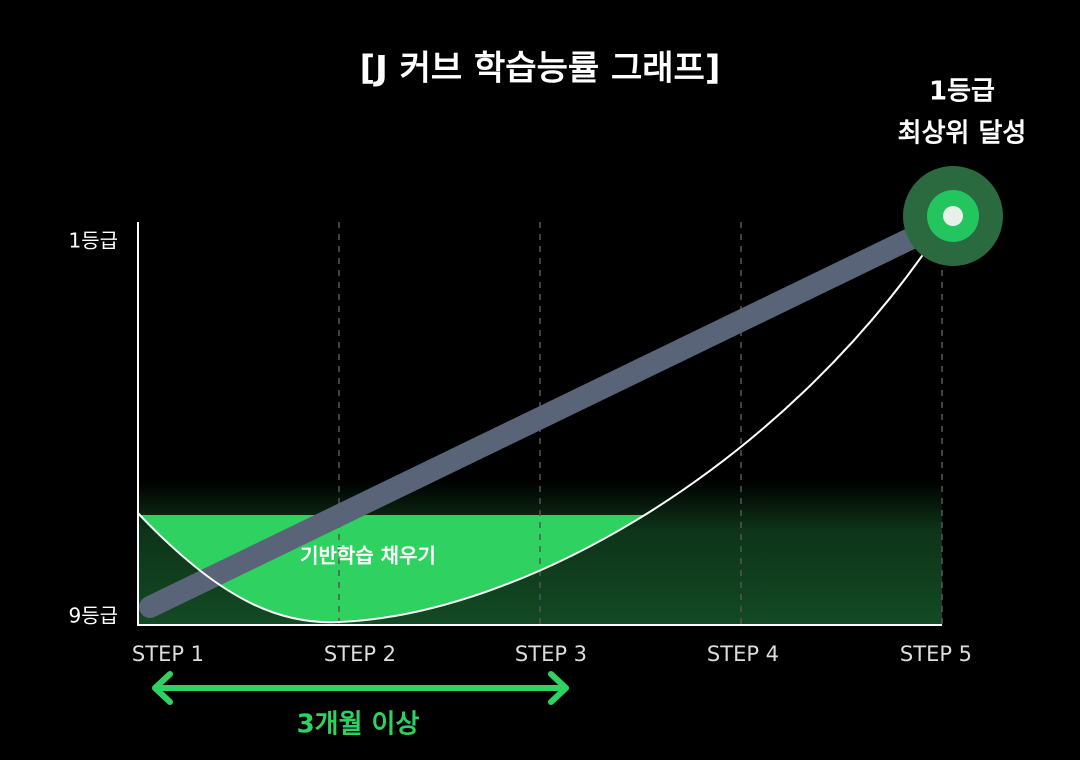 This screenshot has height=760, width=1080. Describe the element at coordinates (93, 241) in the screenshot. I see `y-label: 1등급` at that location.